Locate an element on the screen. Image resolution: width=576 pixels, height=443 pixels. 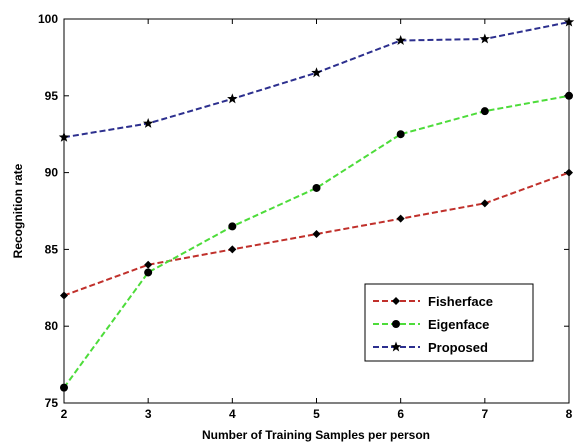
legend: Fisherface Eigenface Proposed is located at coordinates (449, 322).